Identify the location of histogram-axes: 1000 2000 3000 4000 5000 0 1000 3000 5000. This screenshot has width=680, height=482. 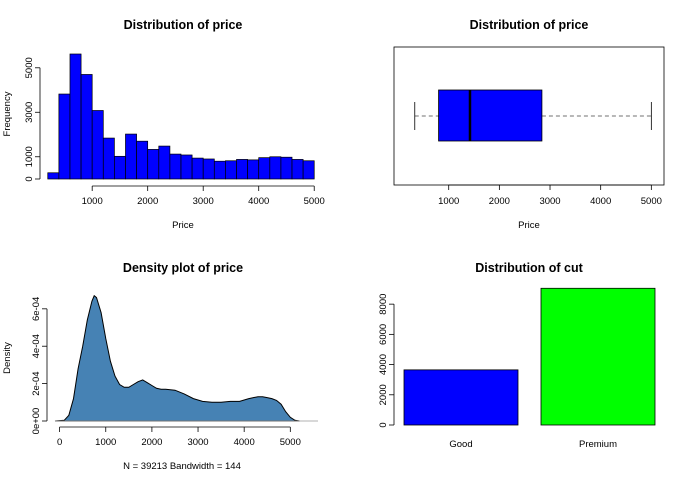
(174, 132).